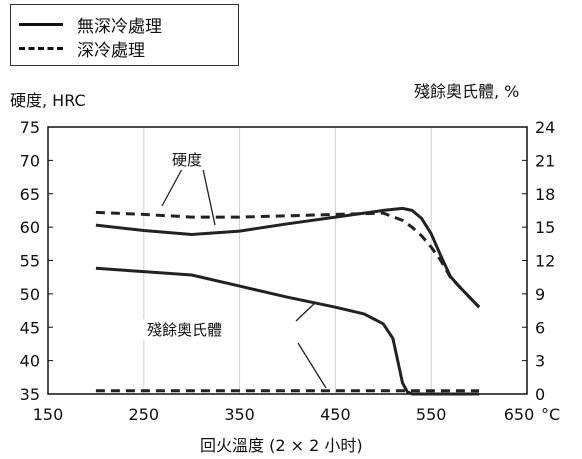 The image size is (582, 459). What do you see at coordinates (545, 227) in the screenshot?
I see `y-right-tick-label: 15` at bounding box center [545, 227].